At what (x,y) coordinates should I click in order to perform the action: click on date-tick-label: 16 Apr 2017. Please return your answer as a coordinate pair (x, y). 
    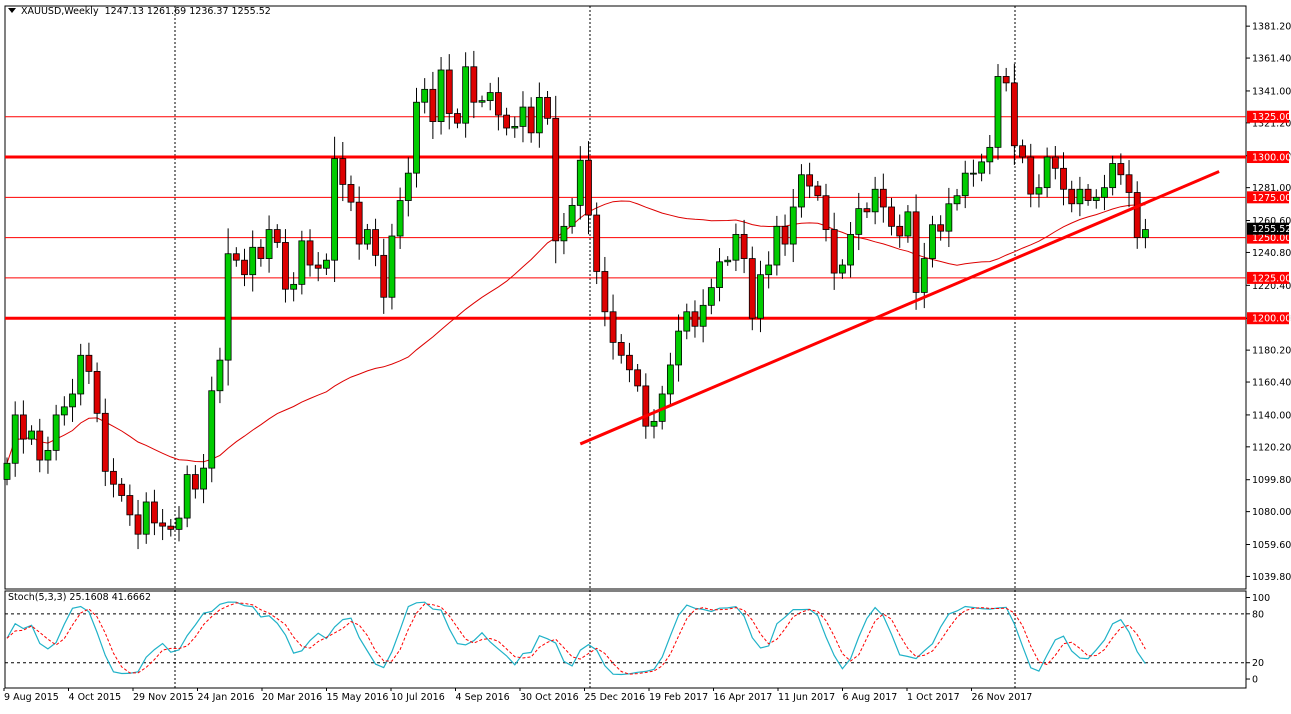
    Looking at the image, I should click on (743, 697).